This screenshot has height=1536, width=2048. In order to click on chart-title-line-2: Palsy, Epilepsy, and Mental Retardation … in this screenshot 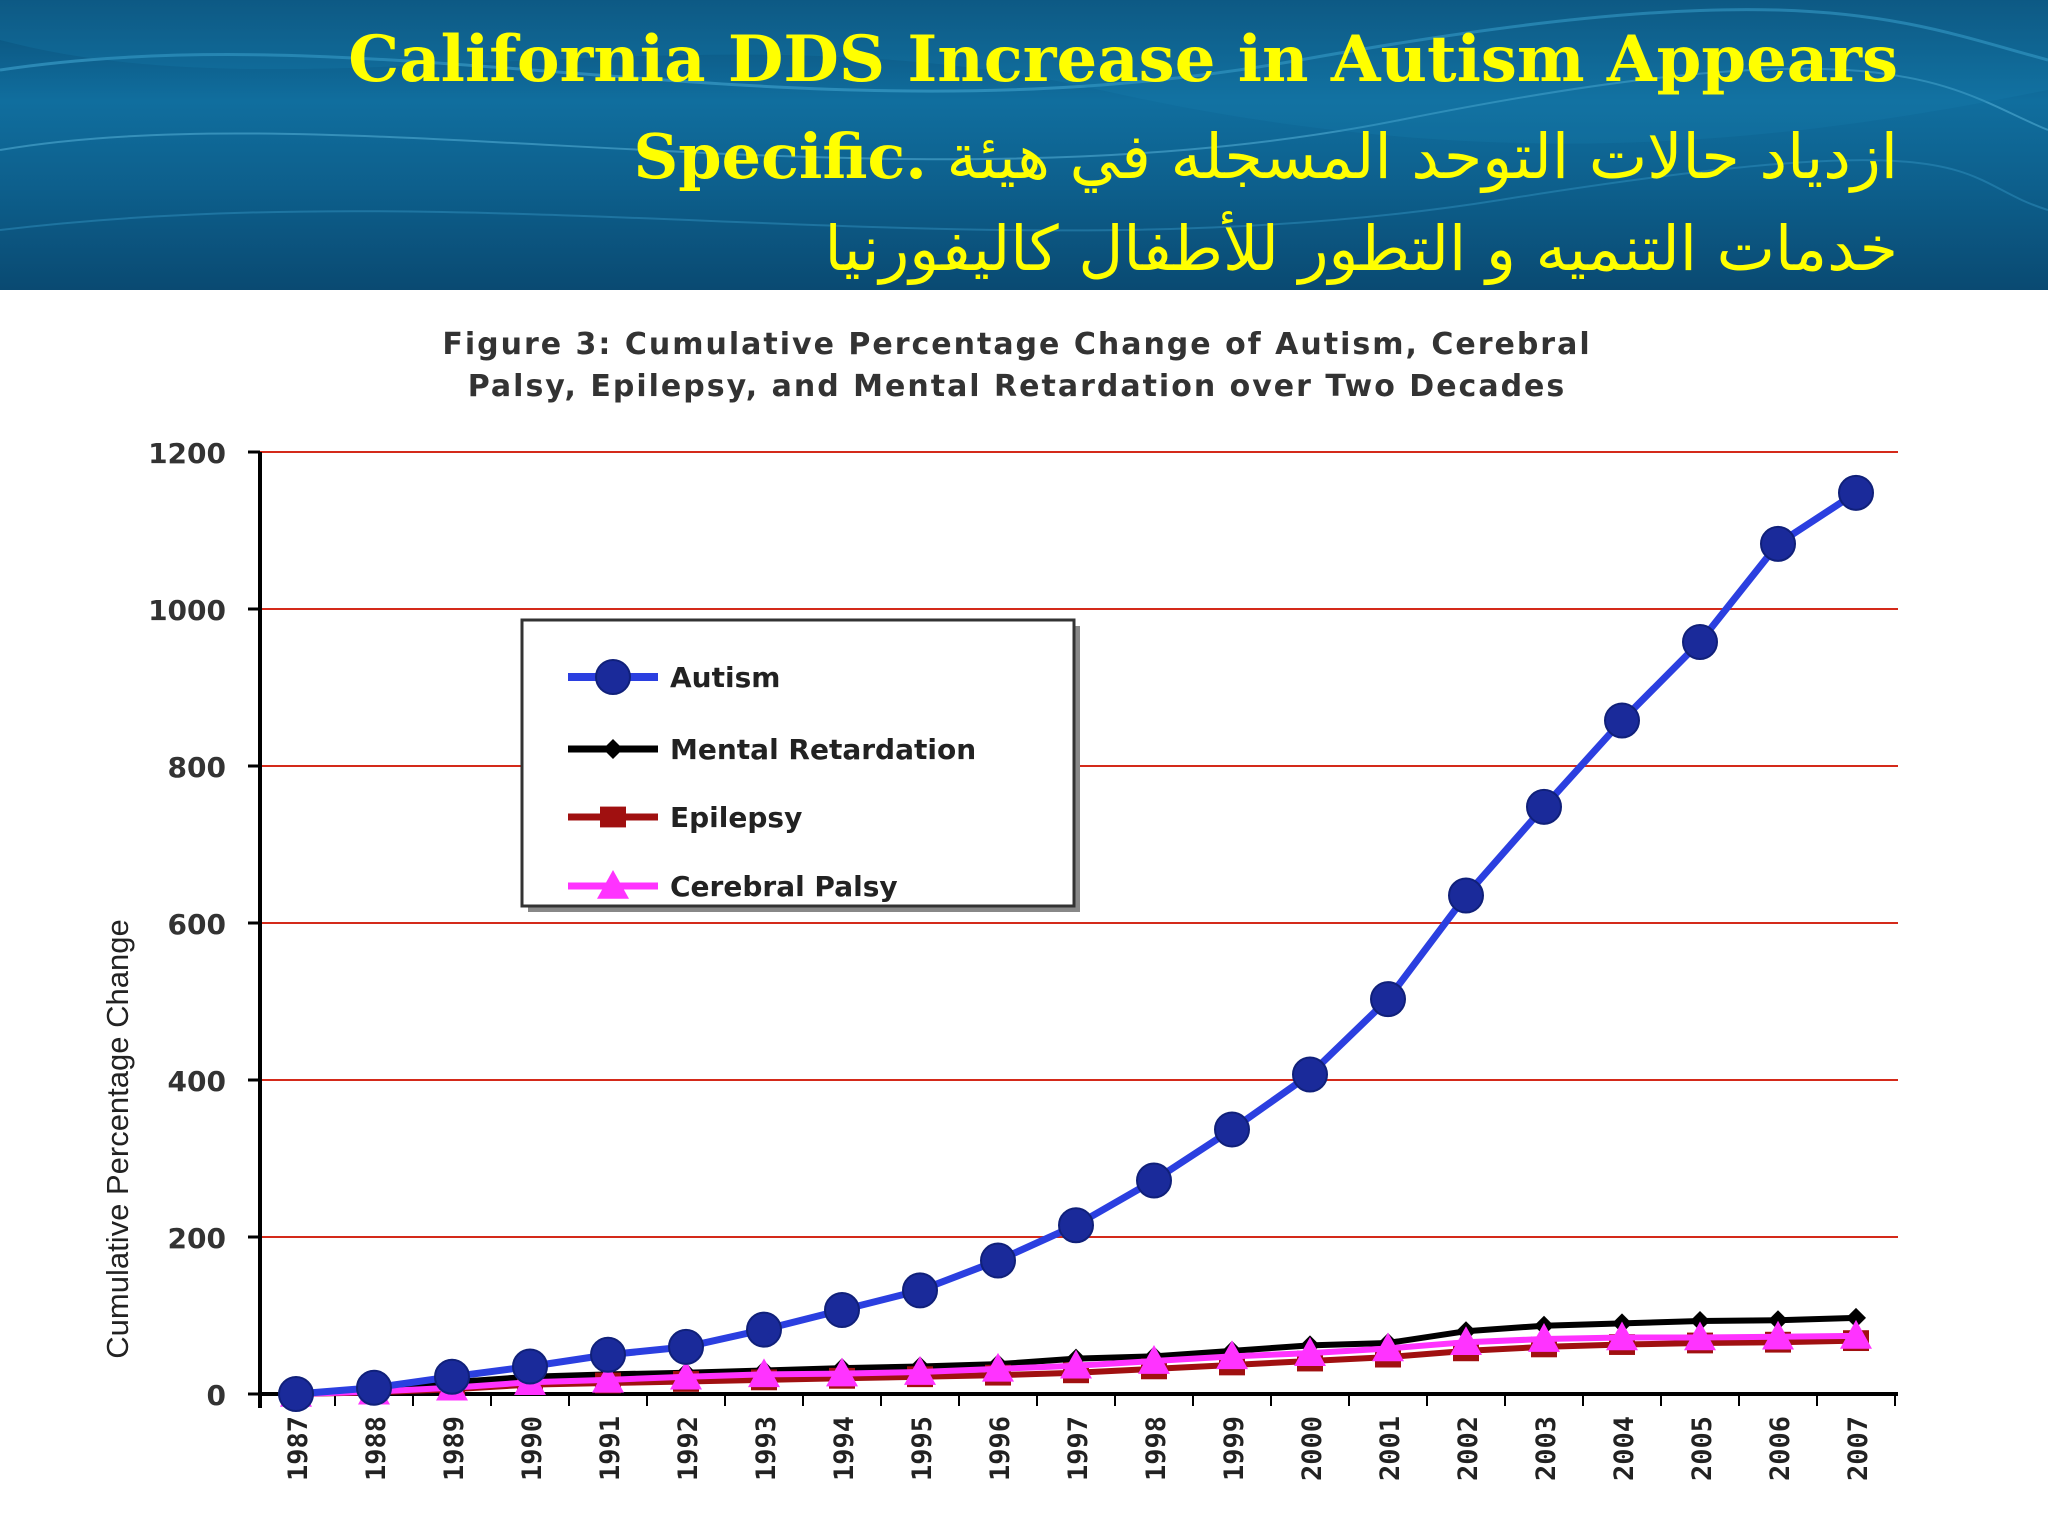, I will do `click(1017, 386)`.